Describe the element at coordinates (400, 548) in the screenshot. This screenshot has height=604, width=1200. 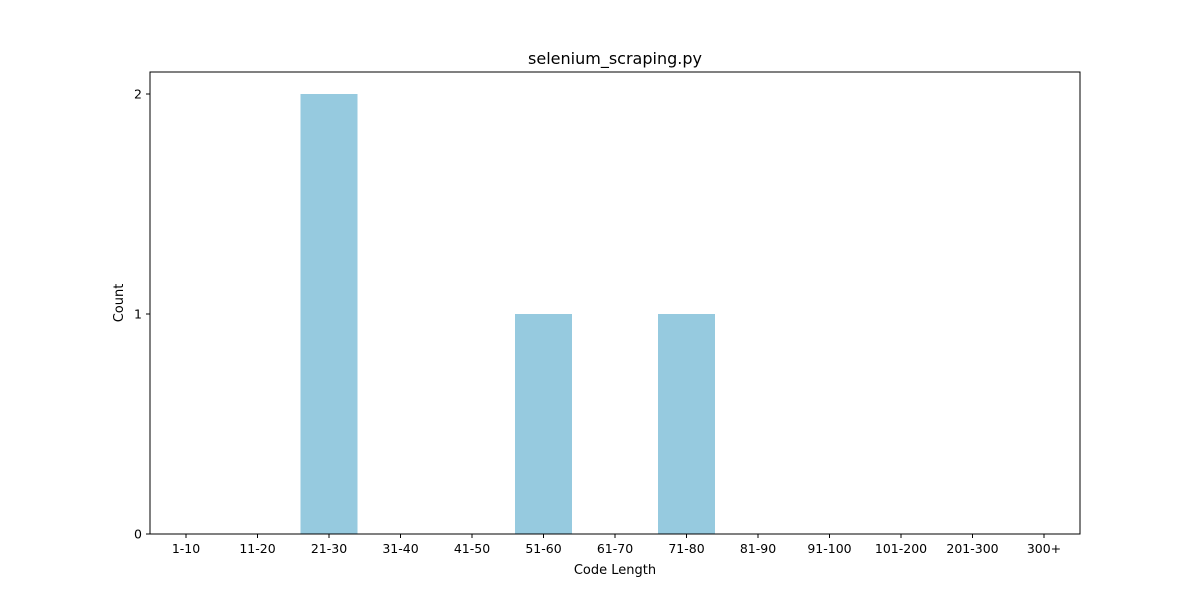
I see `x-tick-label: 31-40` at that location.